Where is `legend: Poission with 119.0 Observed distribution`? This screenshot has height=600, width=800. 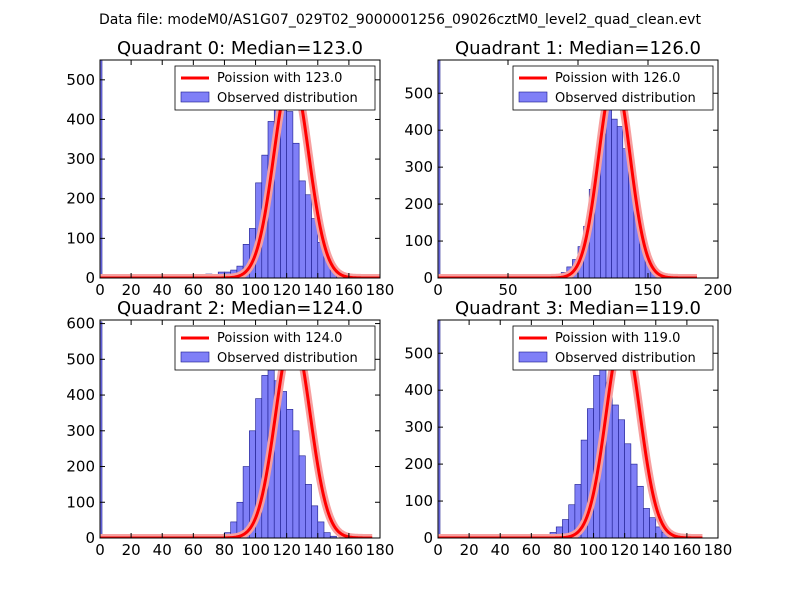
legend: Poission with 119.0 Observed distribution is located at coordinates (613, 348).